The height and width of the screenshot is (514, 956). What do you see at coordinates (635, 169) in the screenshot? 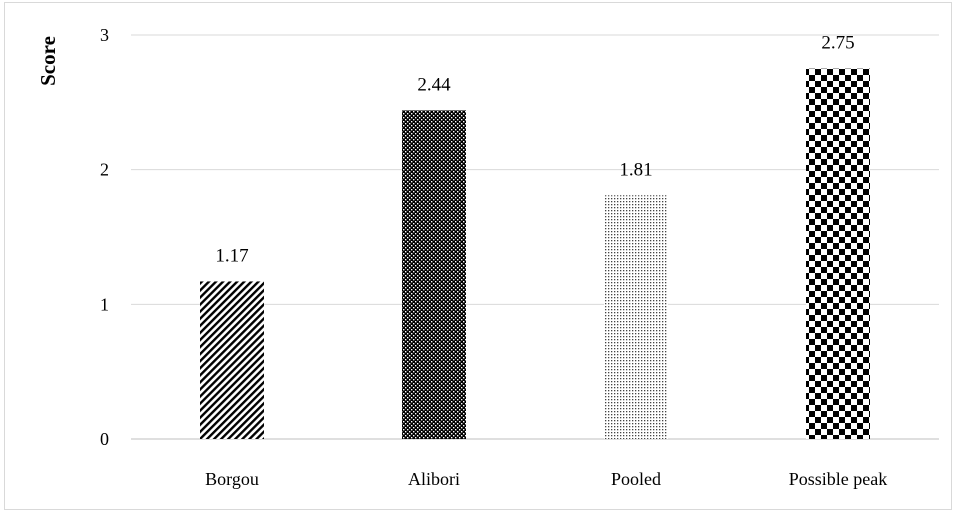
I see `data-label: 1.81` at bounding box center [635, 169].